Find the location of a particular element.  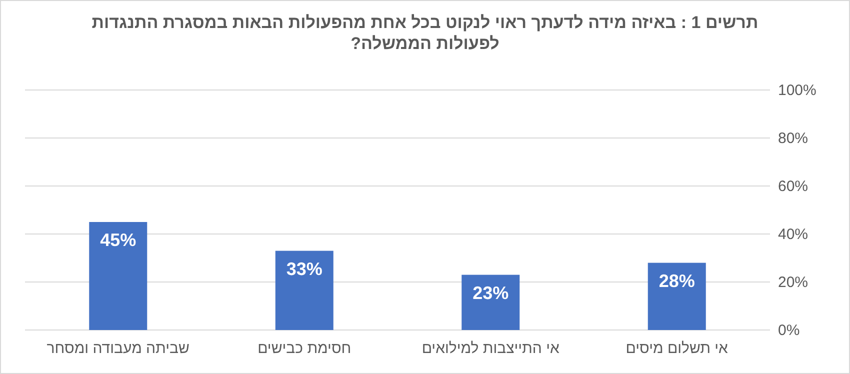

data-label: 28% is located at coordinates (676, 280).